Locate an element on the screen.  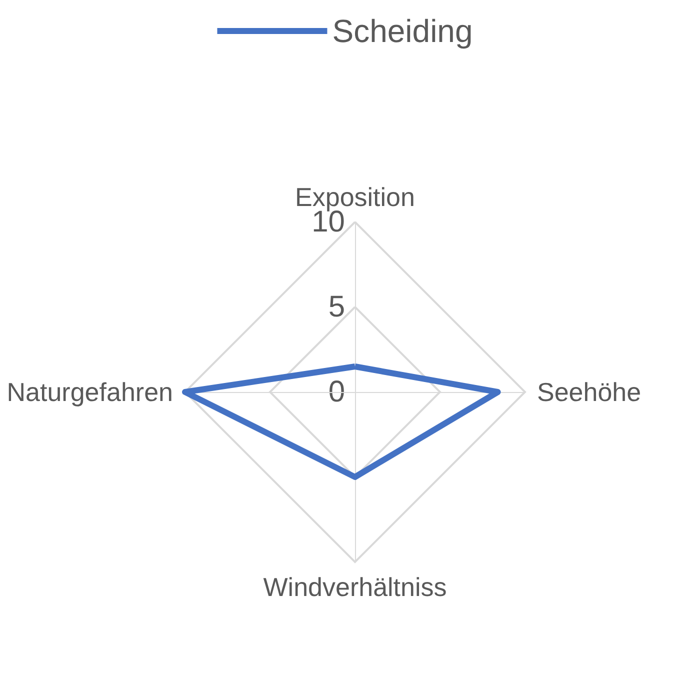
y-tick-label: 5 is located at coordinates (336, 307).